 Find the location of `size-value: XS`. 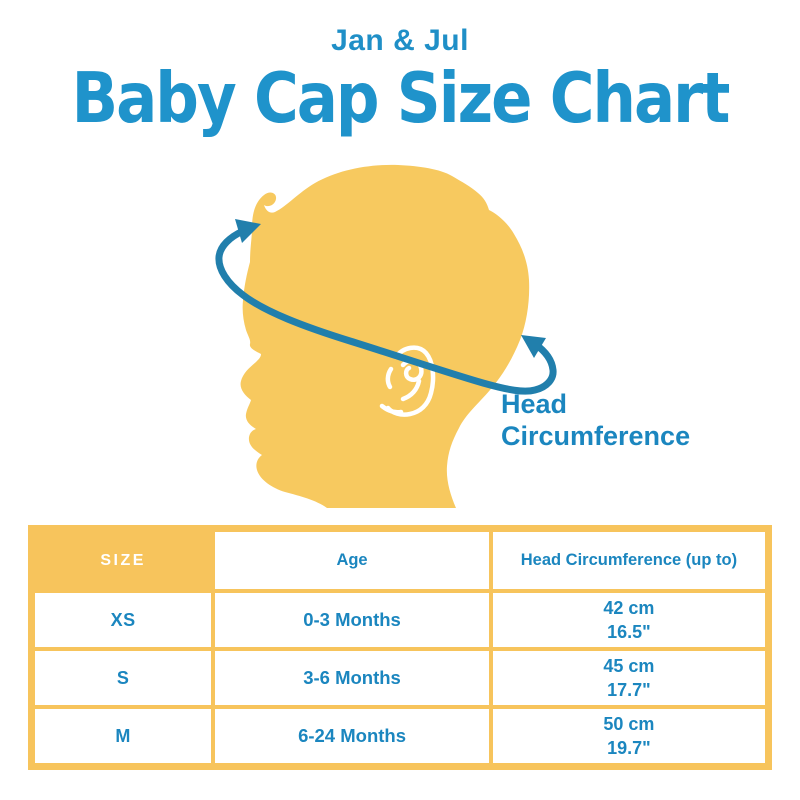

size-value: XS is located at coordinates (122, 620).